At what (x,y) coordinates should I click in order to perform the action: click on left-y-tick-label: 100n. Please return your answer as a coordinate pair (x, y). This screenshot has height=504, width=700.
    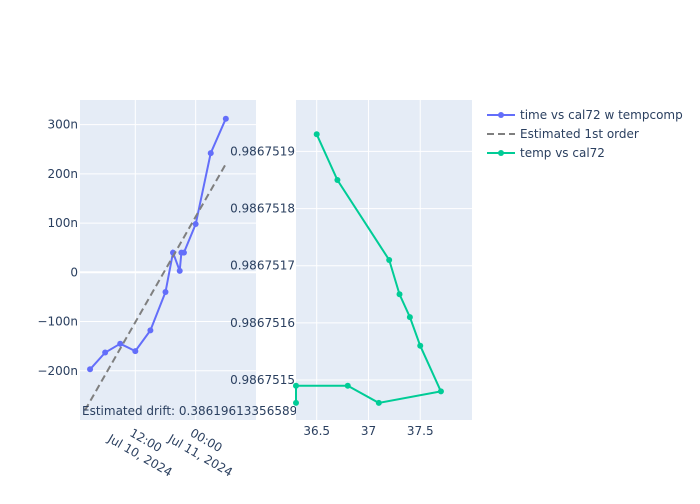
    Looking at the image, I should click on (62, 223).